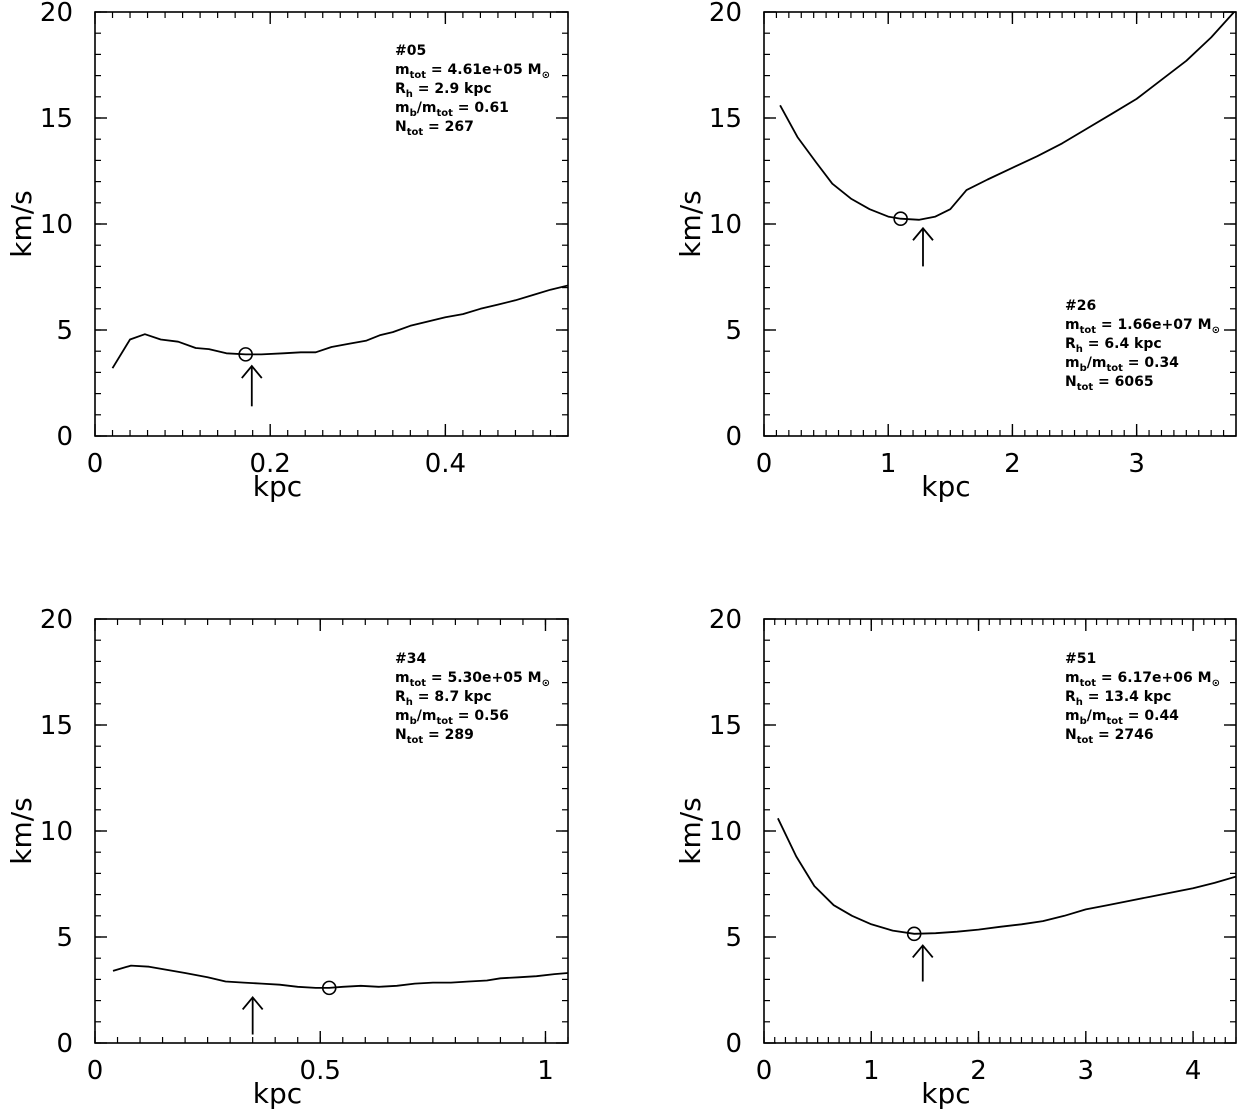  What do you see at coordinates (1080, 306) in the screenshot?
I see `annotation-text: #26` at bounding box center [1080, 306].